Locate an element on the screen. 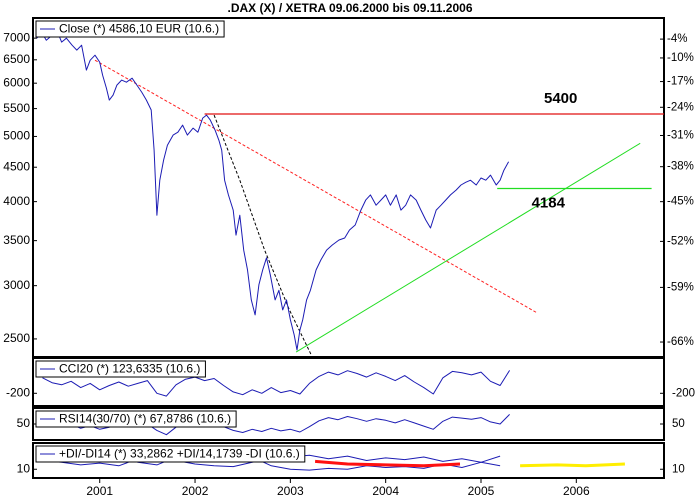 The width and height of the screenshot is (700, 500). y-tick-label: 7000 is located at coordinates (16, 37).